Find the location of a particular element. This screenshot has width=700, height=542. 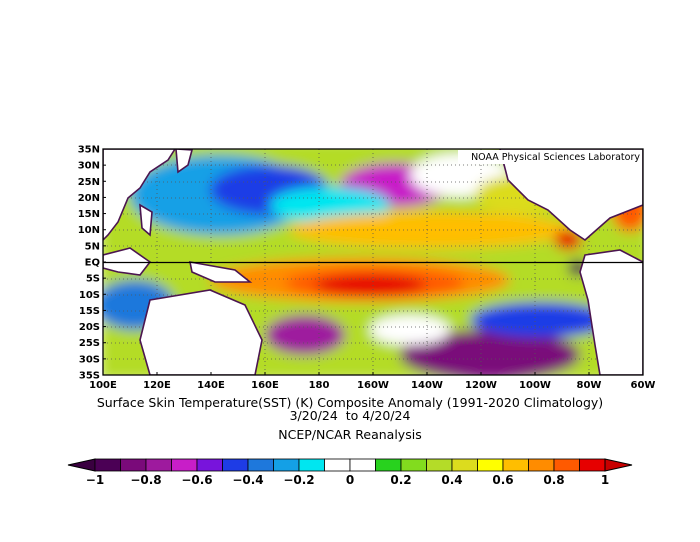

lat-label: 35N is located at coordinates (89, 150).